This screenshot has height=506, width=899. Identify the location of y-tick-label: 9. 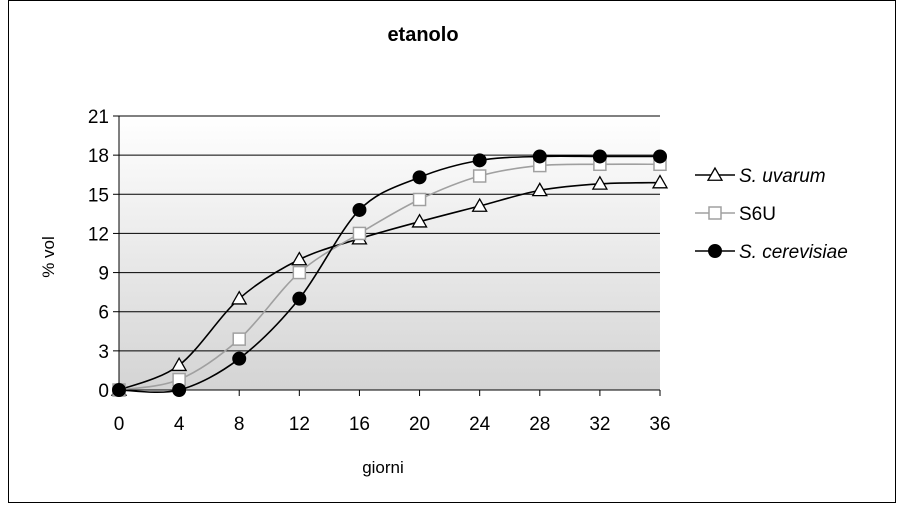
(103, 274).